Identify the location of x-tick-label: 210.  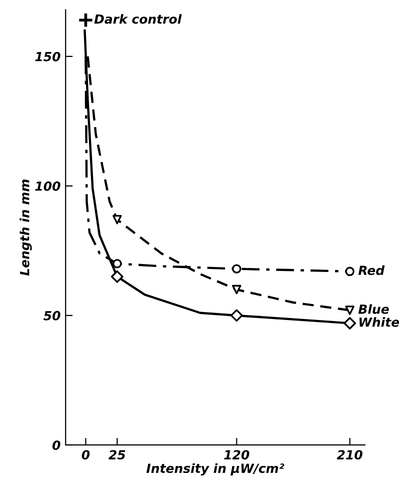
(349, 455).